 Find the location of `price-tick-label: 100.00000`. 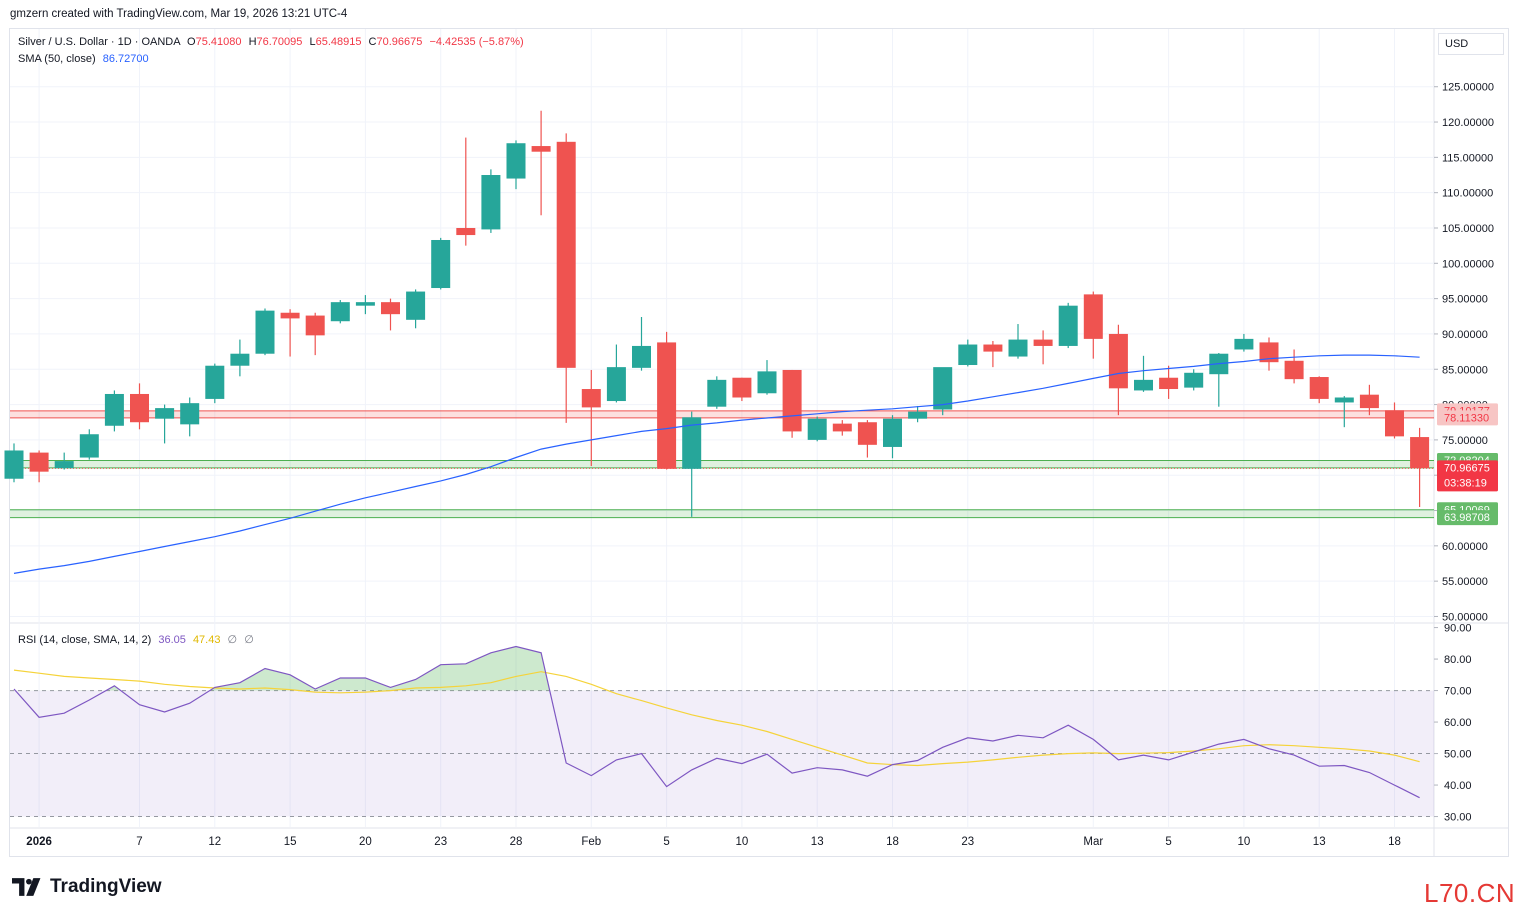

price-tick-label: 100.00000 is located at coordinates (1468, 264).